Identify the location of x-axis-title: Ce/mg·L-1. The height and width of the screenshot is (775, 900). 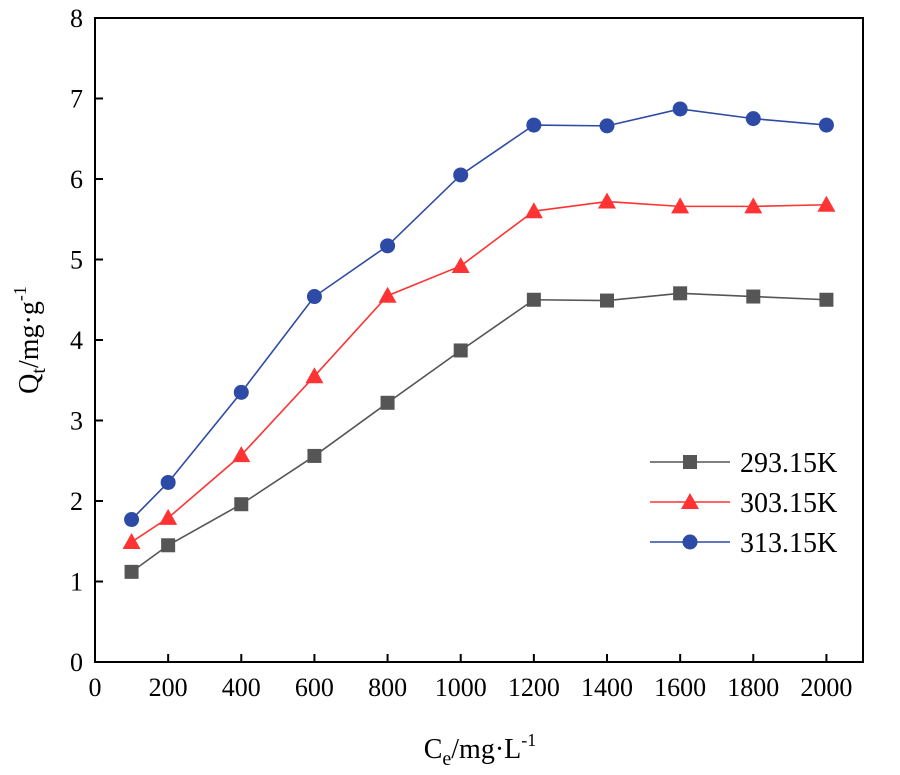
(480, 750).